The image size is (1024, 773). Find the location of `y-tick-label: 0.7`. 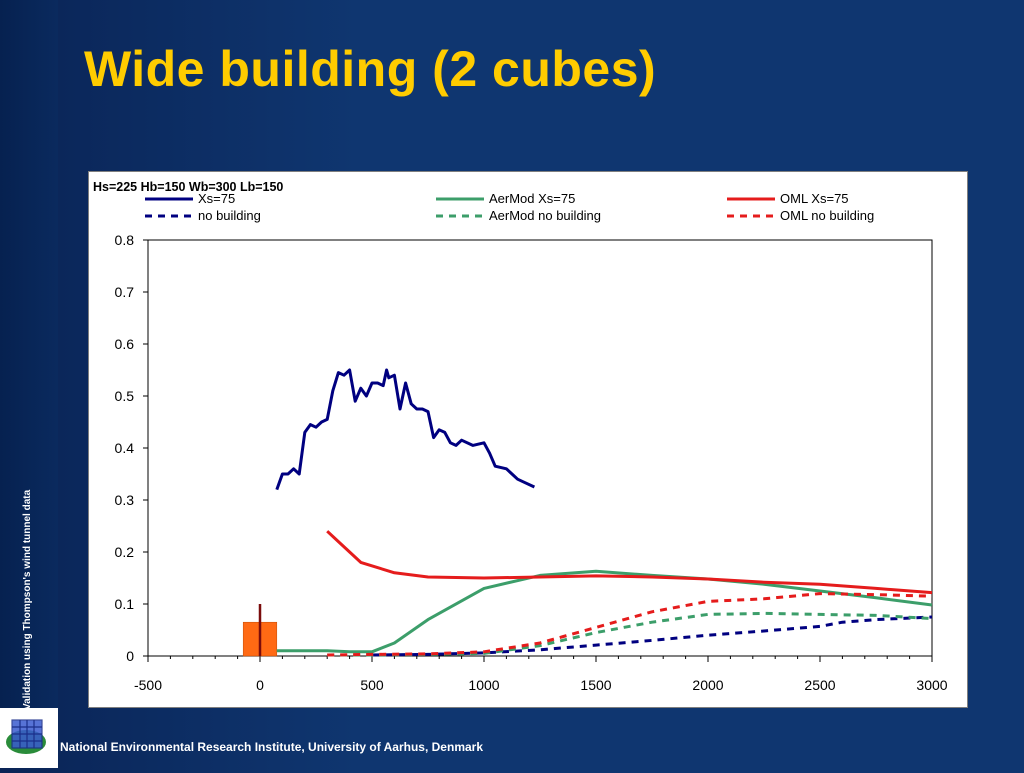

y-tick-label: 0.7 is located at coordinates (125, 292).